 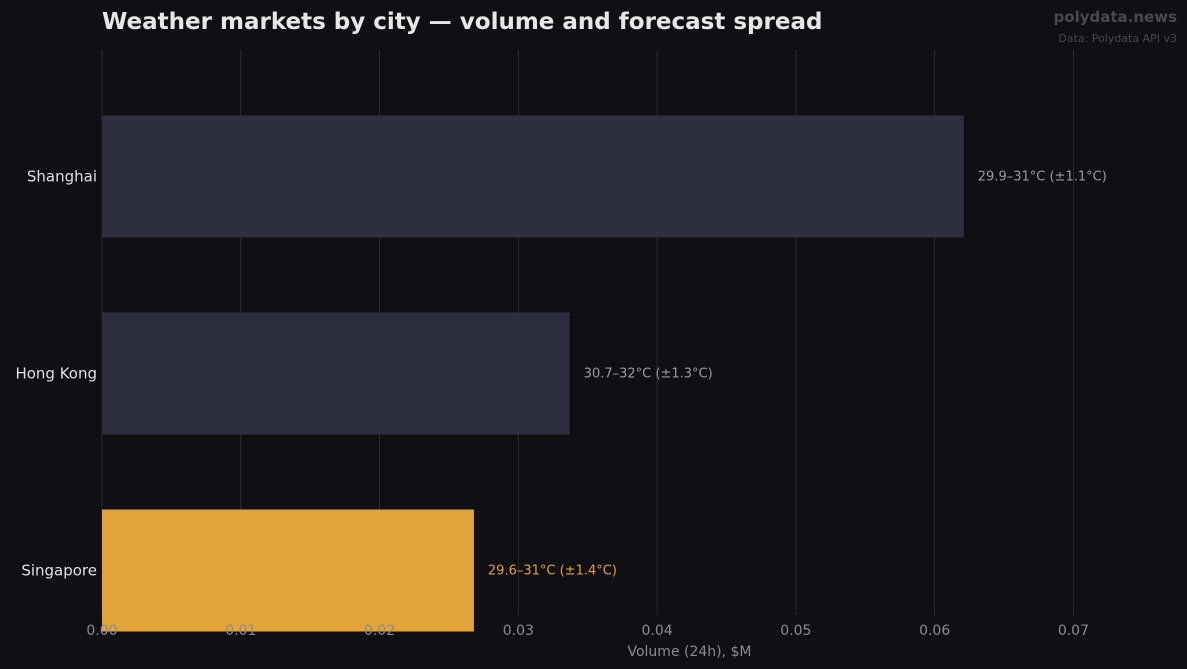 What do you see at coordinates (240, 631) in the screenshot?
I see `x-tick-label: 0.01` at bounding box center [240, 631].